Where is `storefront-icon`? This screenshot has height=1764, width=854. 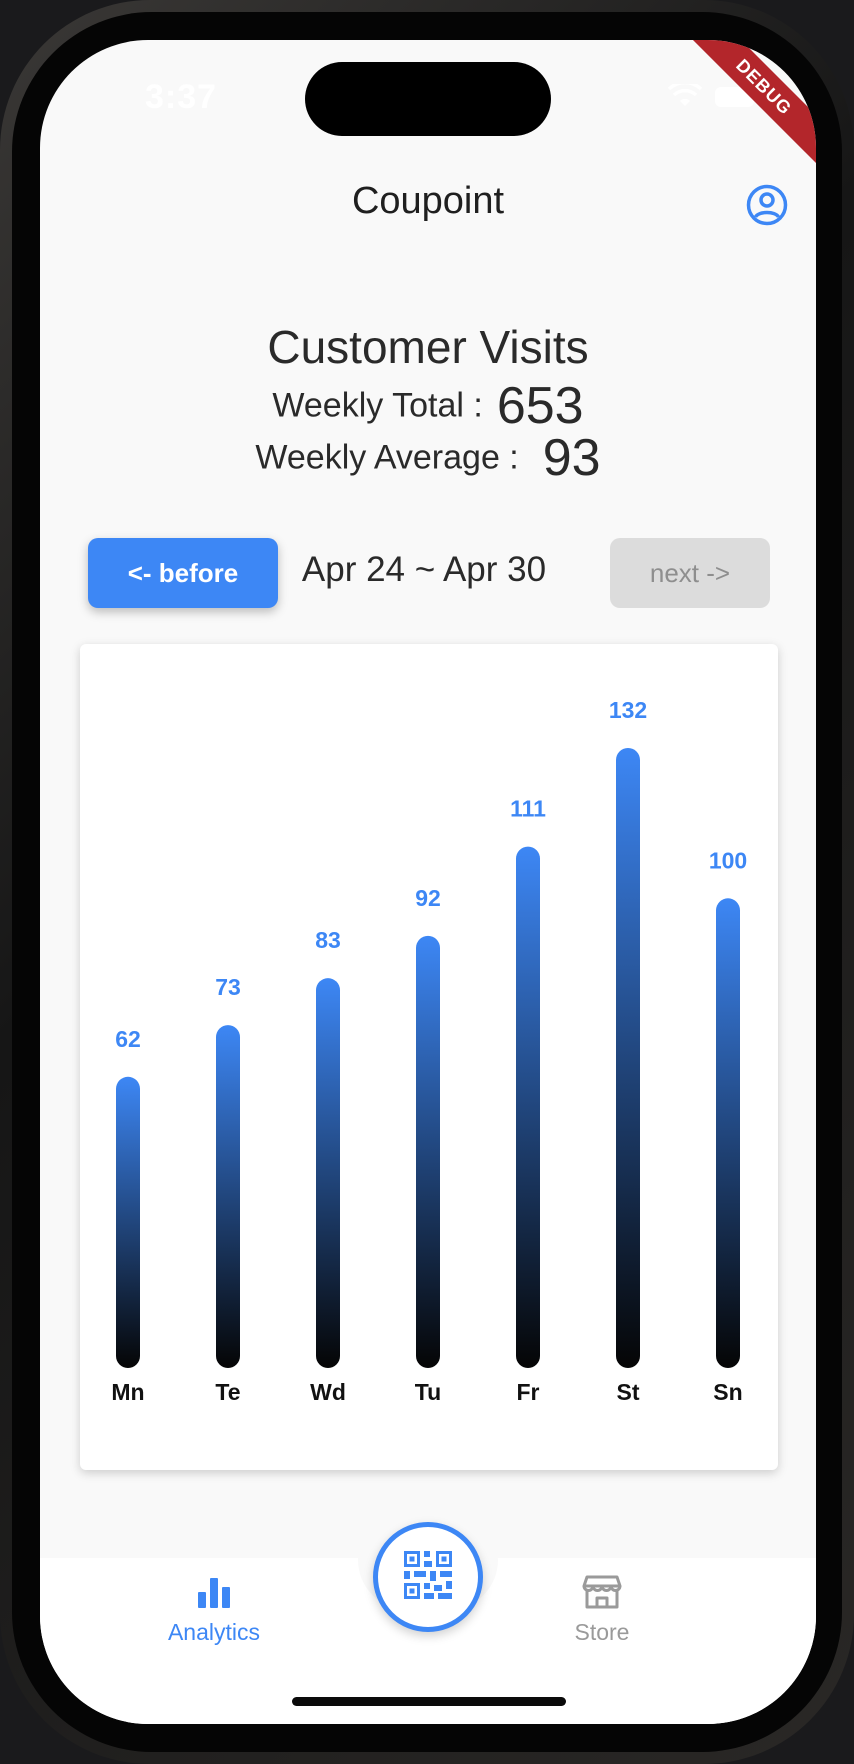 storefront-icon is located at coordinates (602, 1594).